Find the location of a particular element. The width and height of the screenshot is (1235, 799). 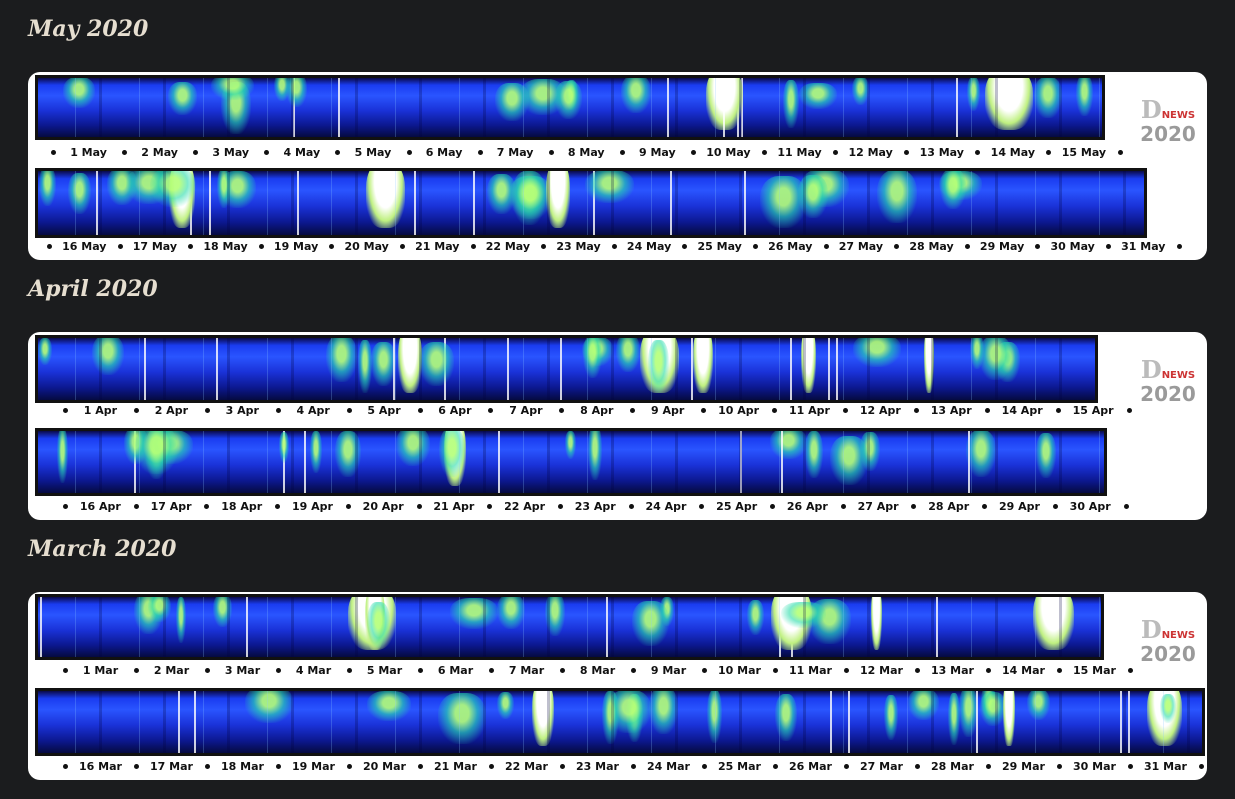

date-label: 2 Apr is located at coordinates (171, 410).